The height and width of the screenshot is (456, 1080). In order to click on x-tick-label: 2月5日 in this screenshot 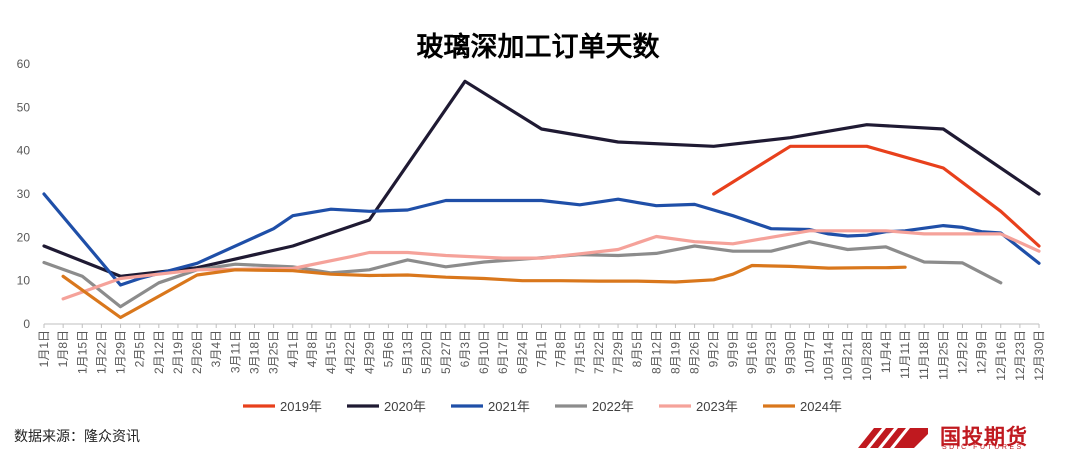, I will do `click(140, 348)`.